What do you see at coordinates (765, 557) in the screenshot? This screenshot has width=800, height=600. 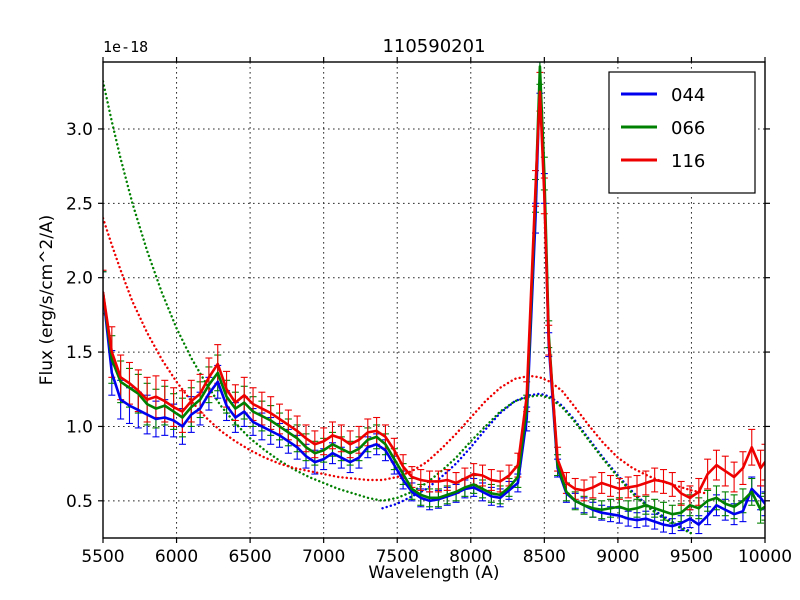 I see `x-tick-label: 10000` at bounding box center [765, 557].